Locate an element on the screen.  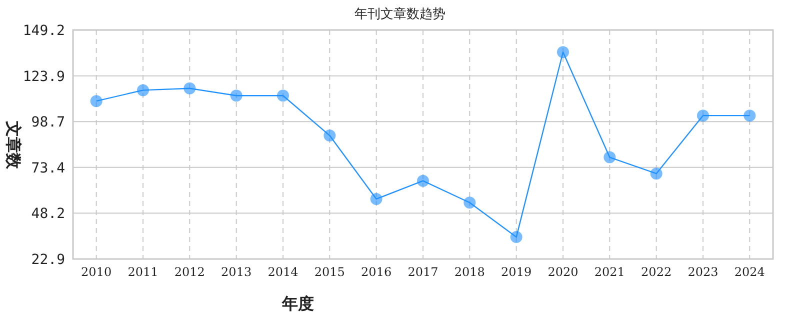
x-tick-label: 2021 is located at coordinates (609, 272).